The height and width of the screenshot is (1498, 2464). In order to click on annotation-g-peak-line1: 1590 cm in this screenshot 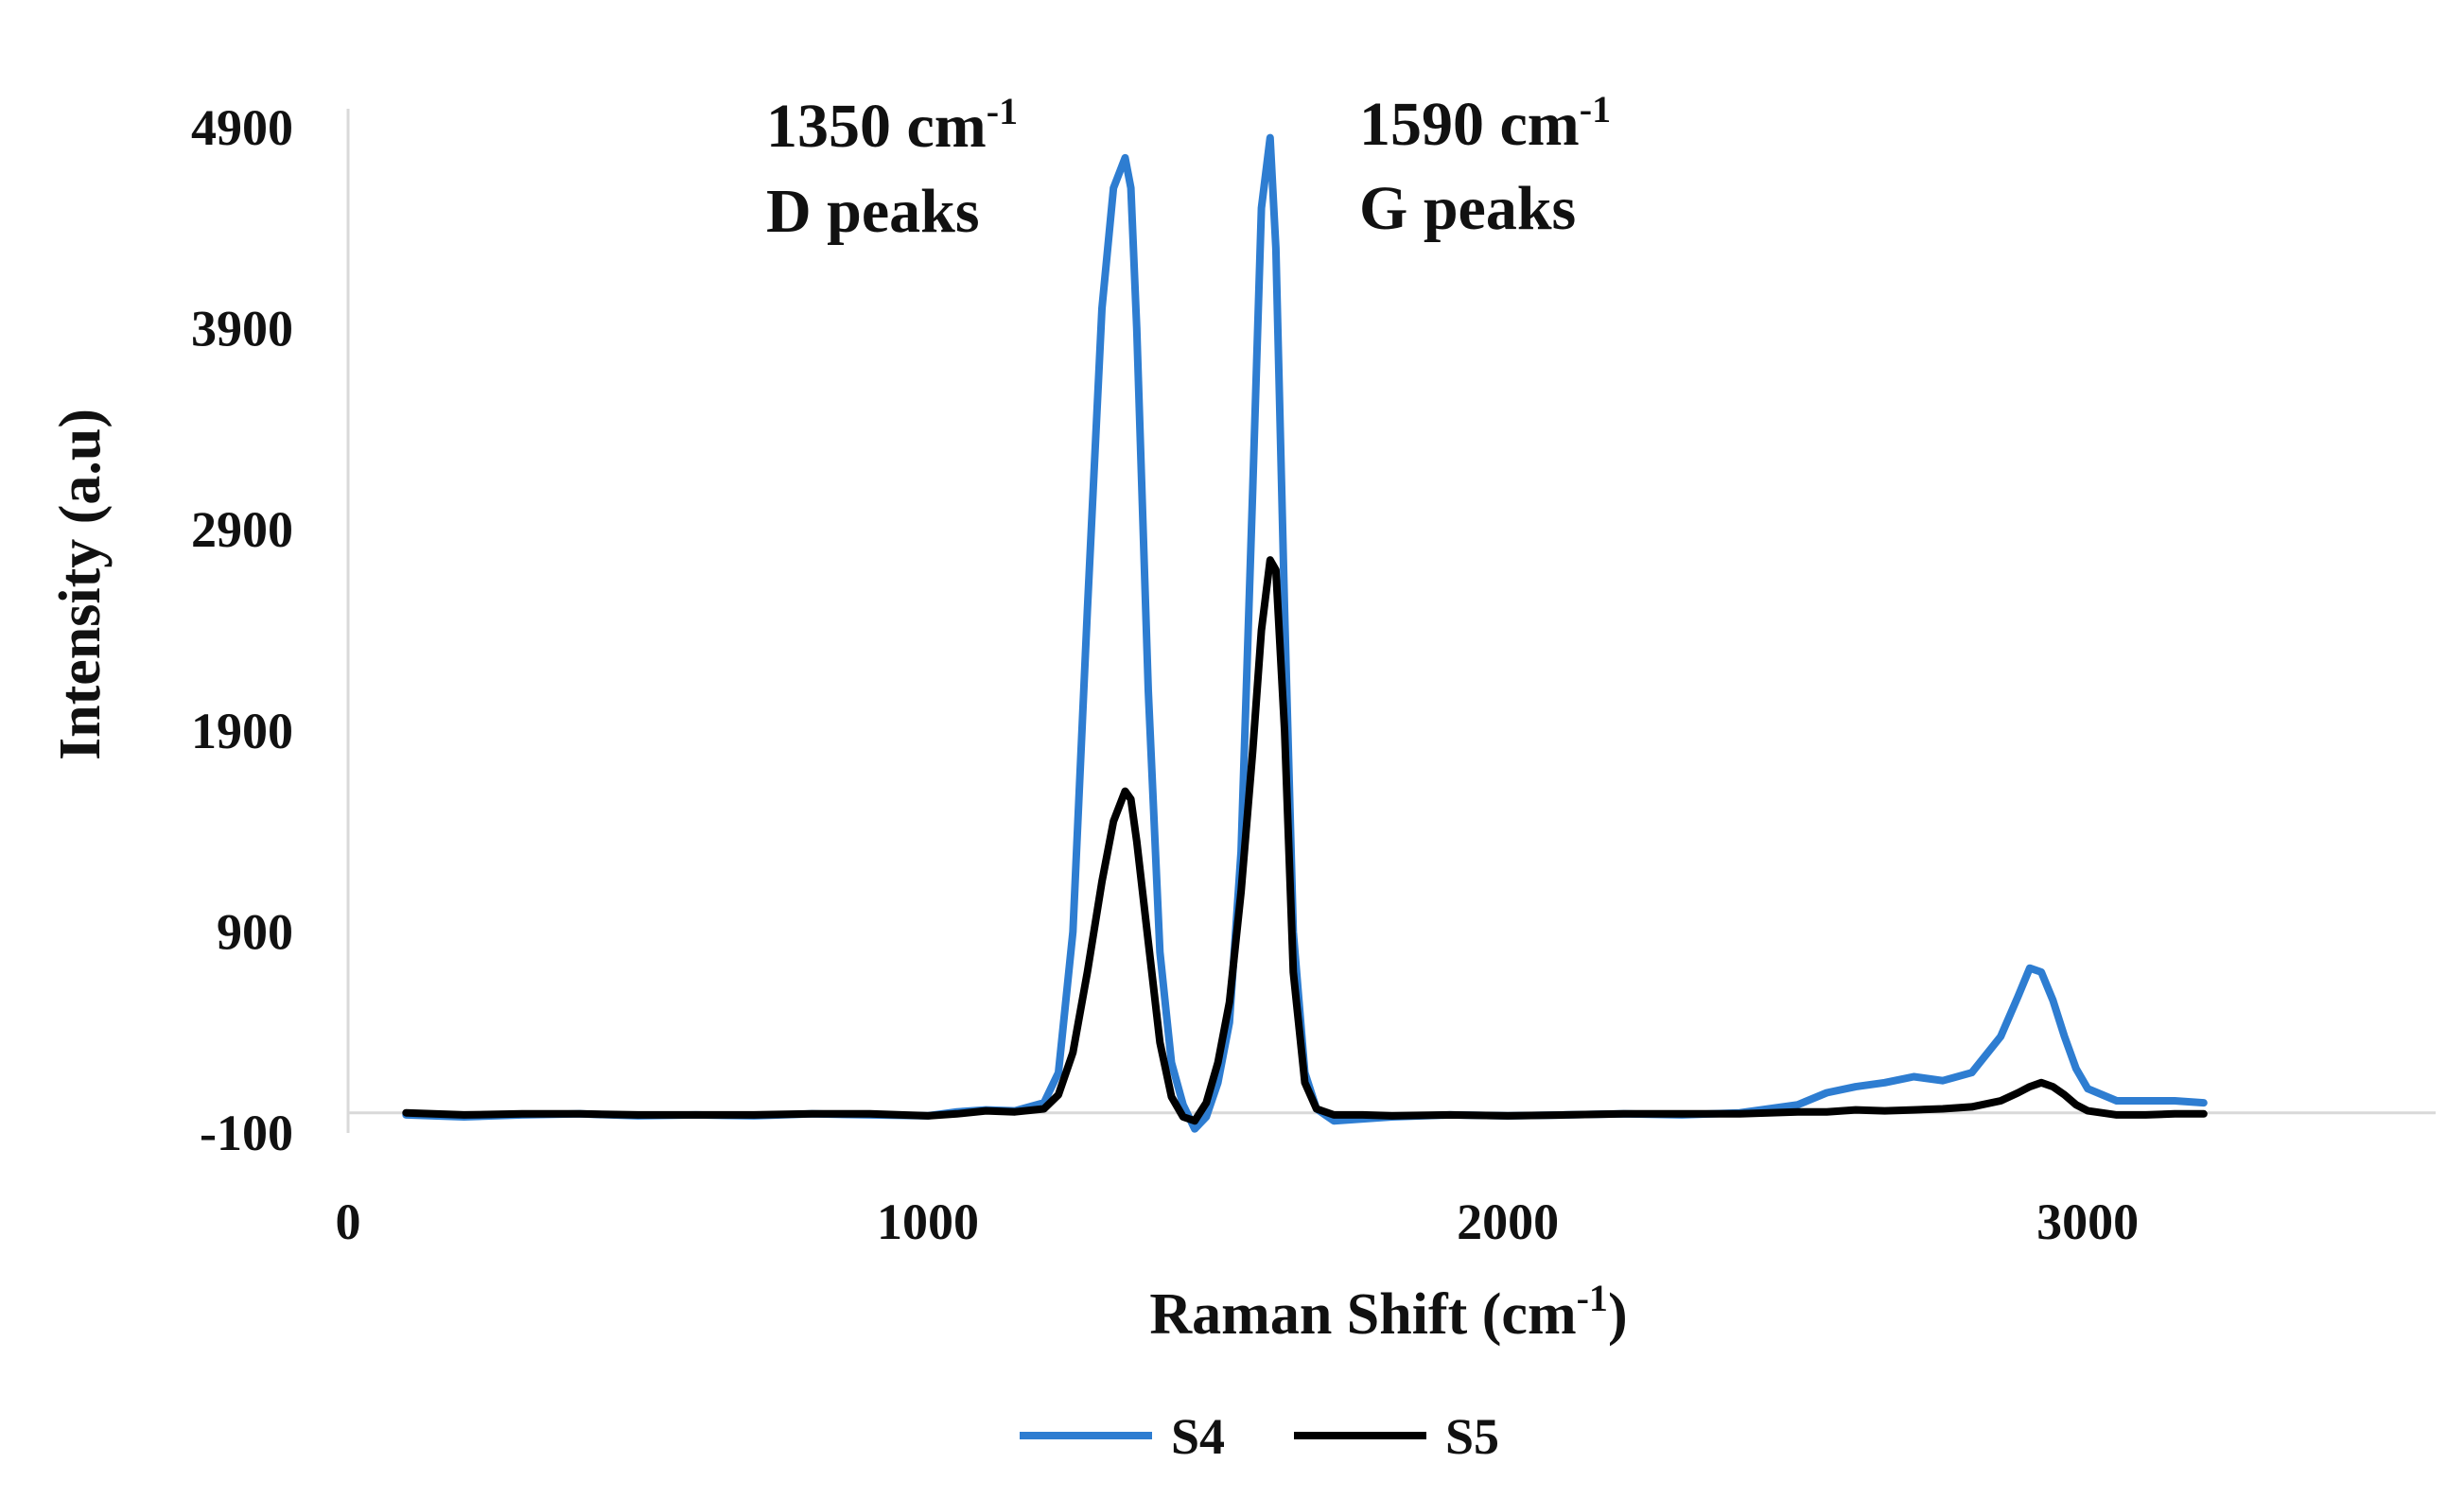, I will do `click(1469, 124)`.